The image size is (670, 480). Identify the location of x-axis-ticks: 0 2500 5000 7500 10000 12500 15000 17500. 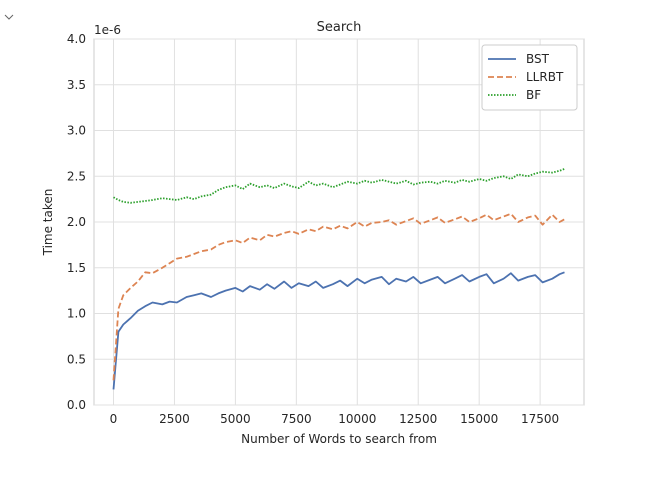
(335, 419).